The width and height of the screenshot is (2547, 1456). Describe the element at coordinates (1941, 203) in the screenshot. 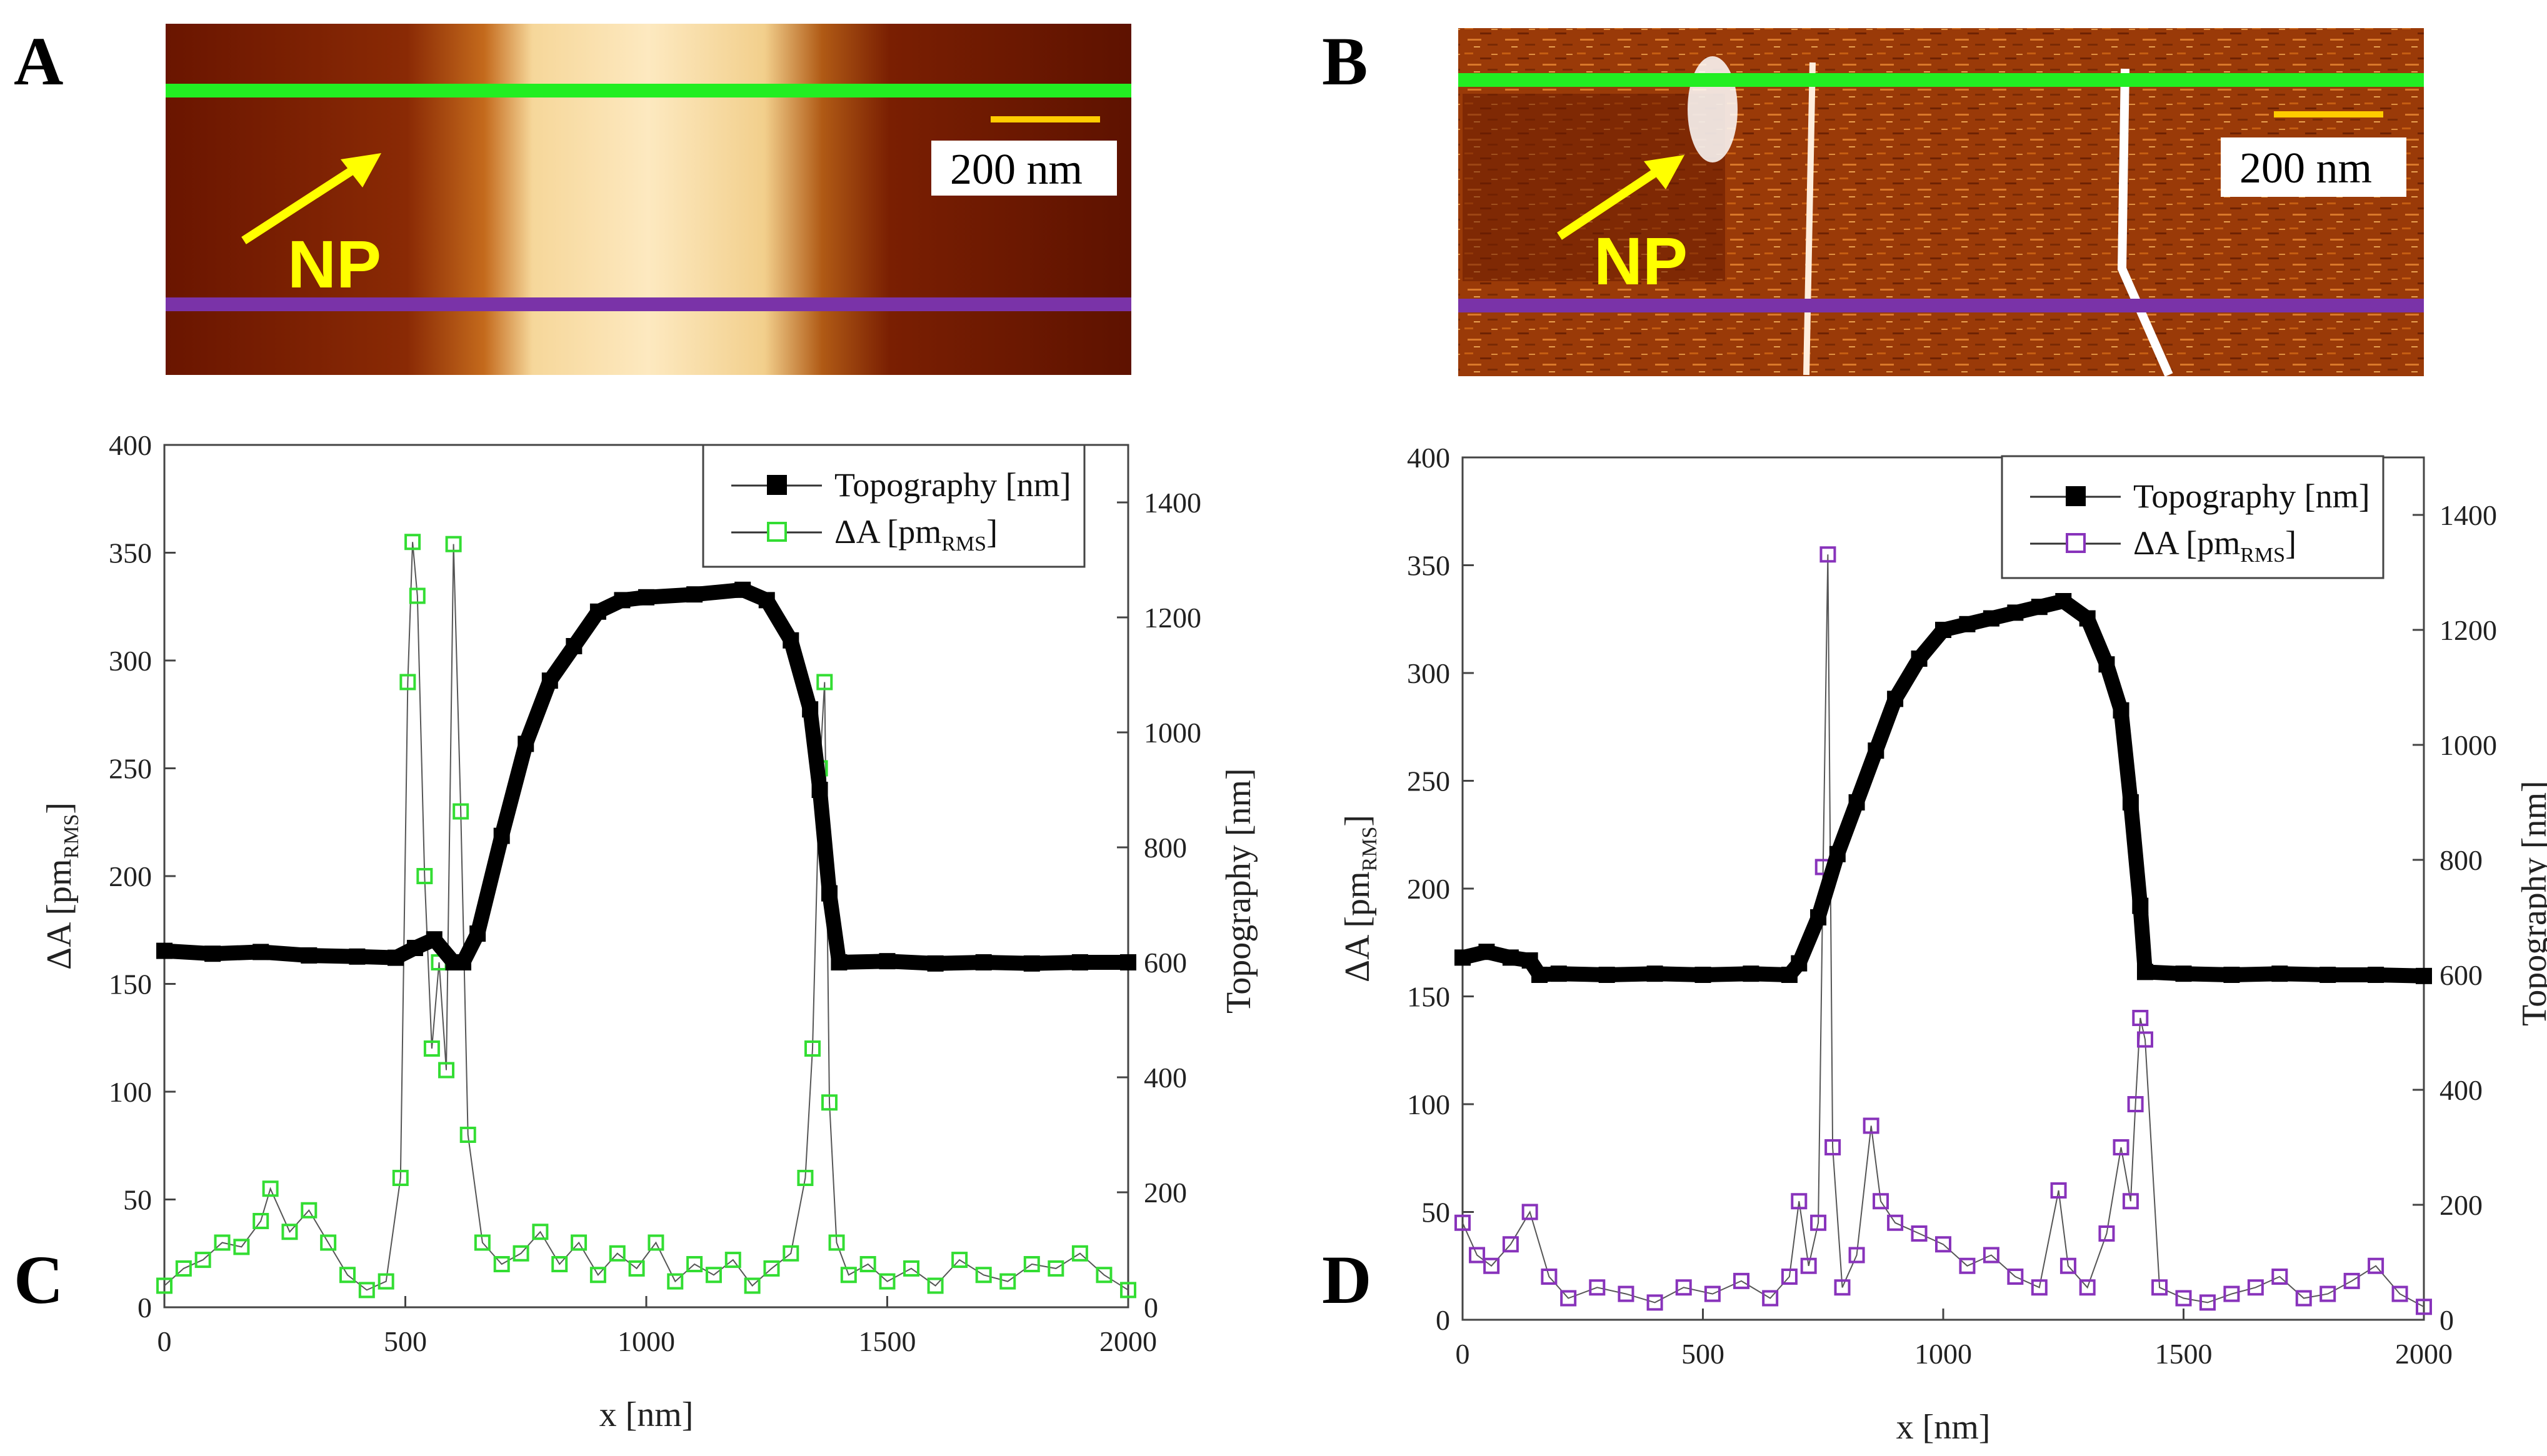

I see `afm-image-b: 200 nm NP` at that location.